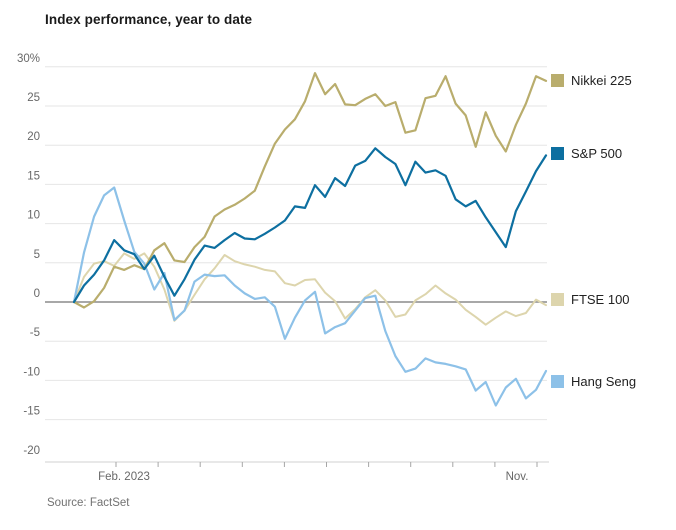 The width and height of the screenshot is (676, 530). I want to click on legend-item-hangseng: Hang Seng, so click(593, 381).